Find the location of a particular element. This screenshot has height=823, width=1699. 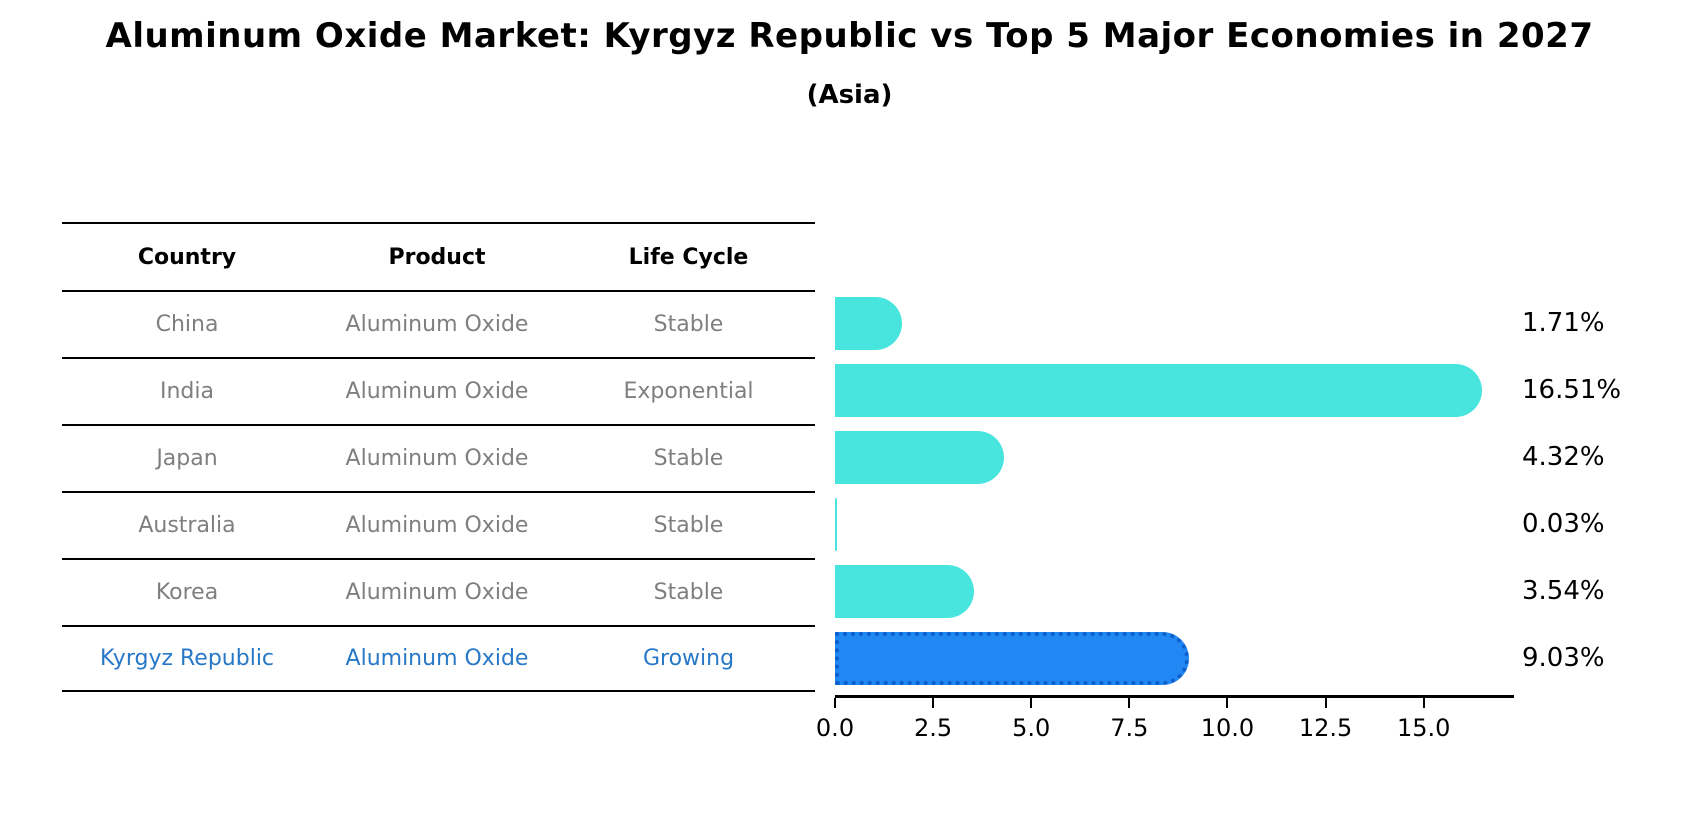

table-header-country: Country is located at coordinates (187, 257).